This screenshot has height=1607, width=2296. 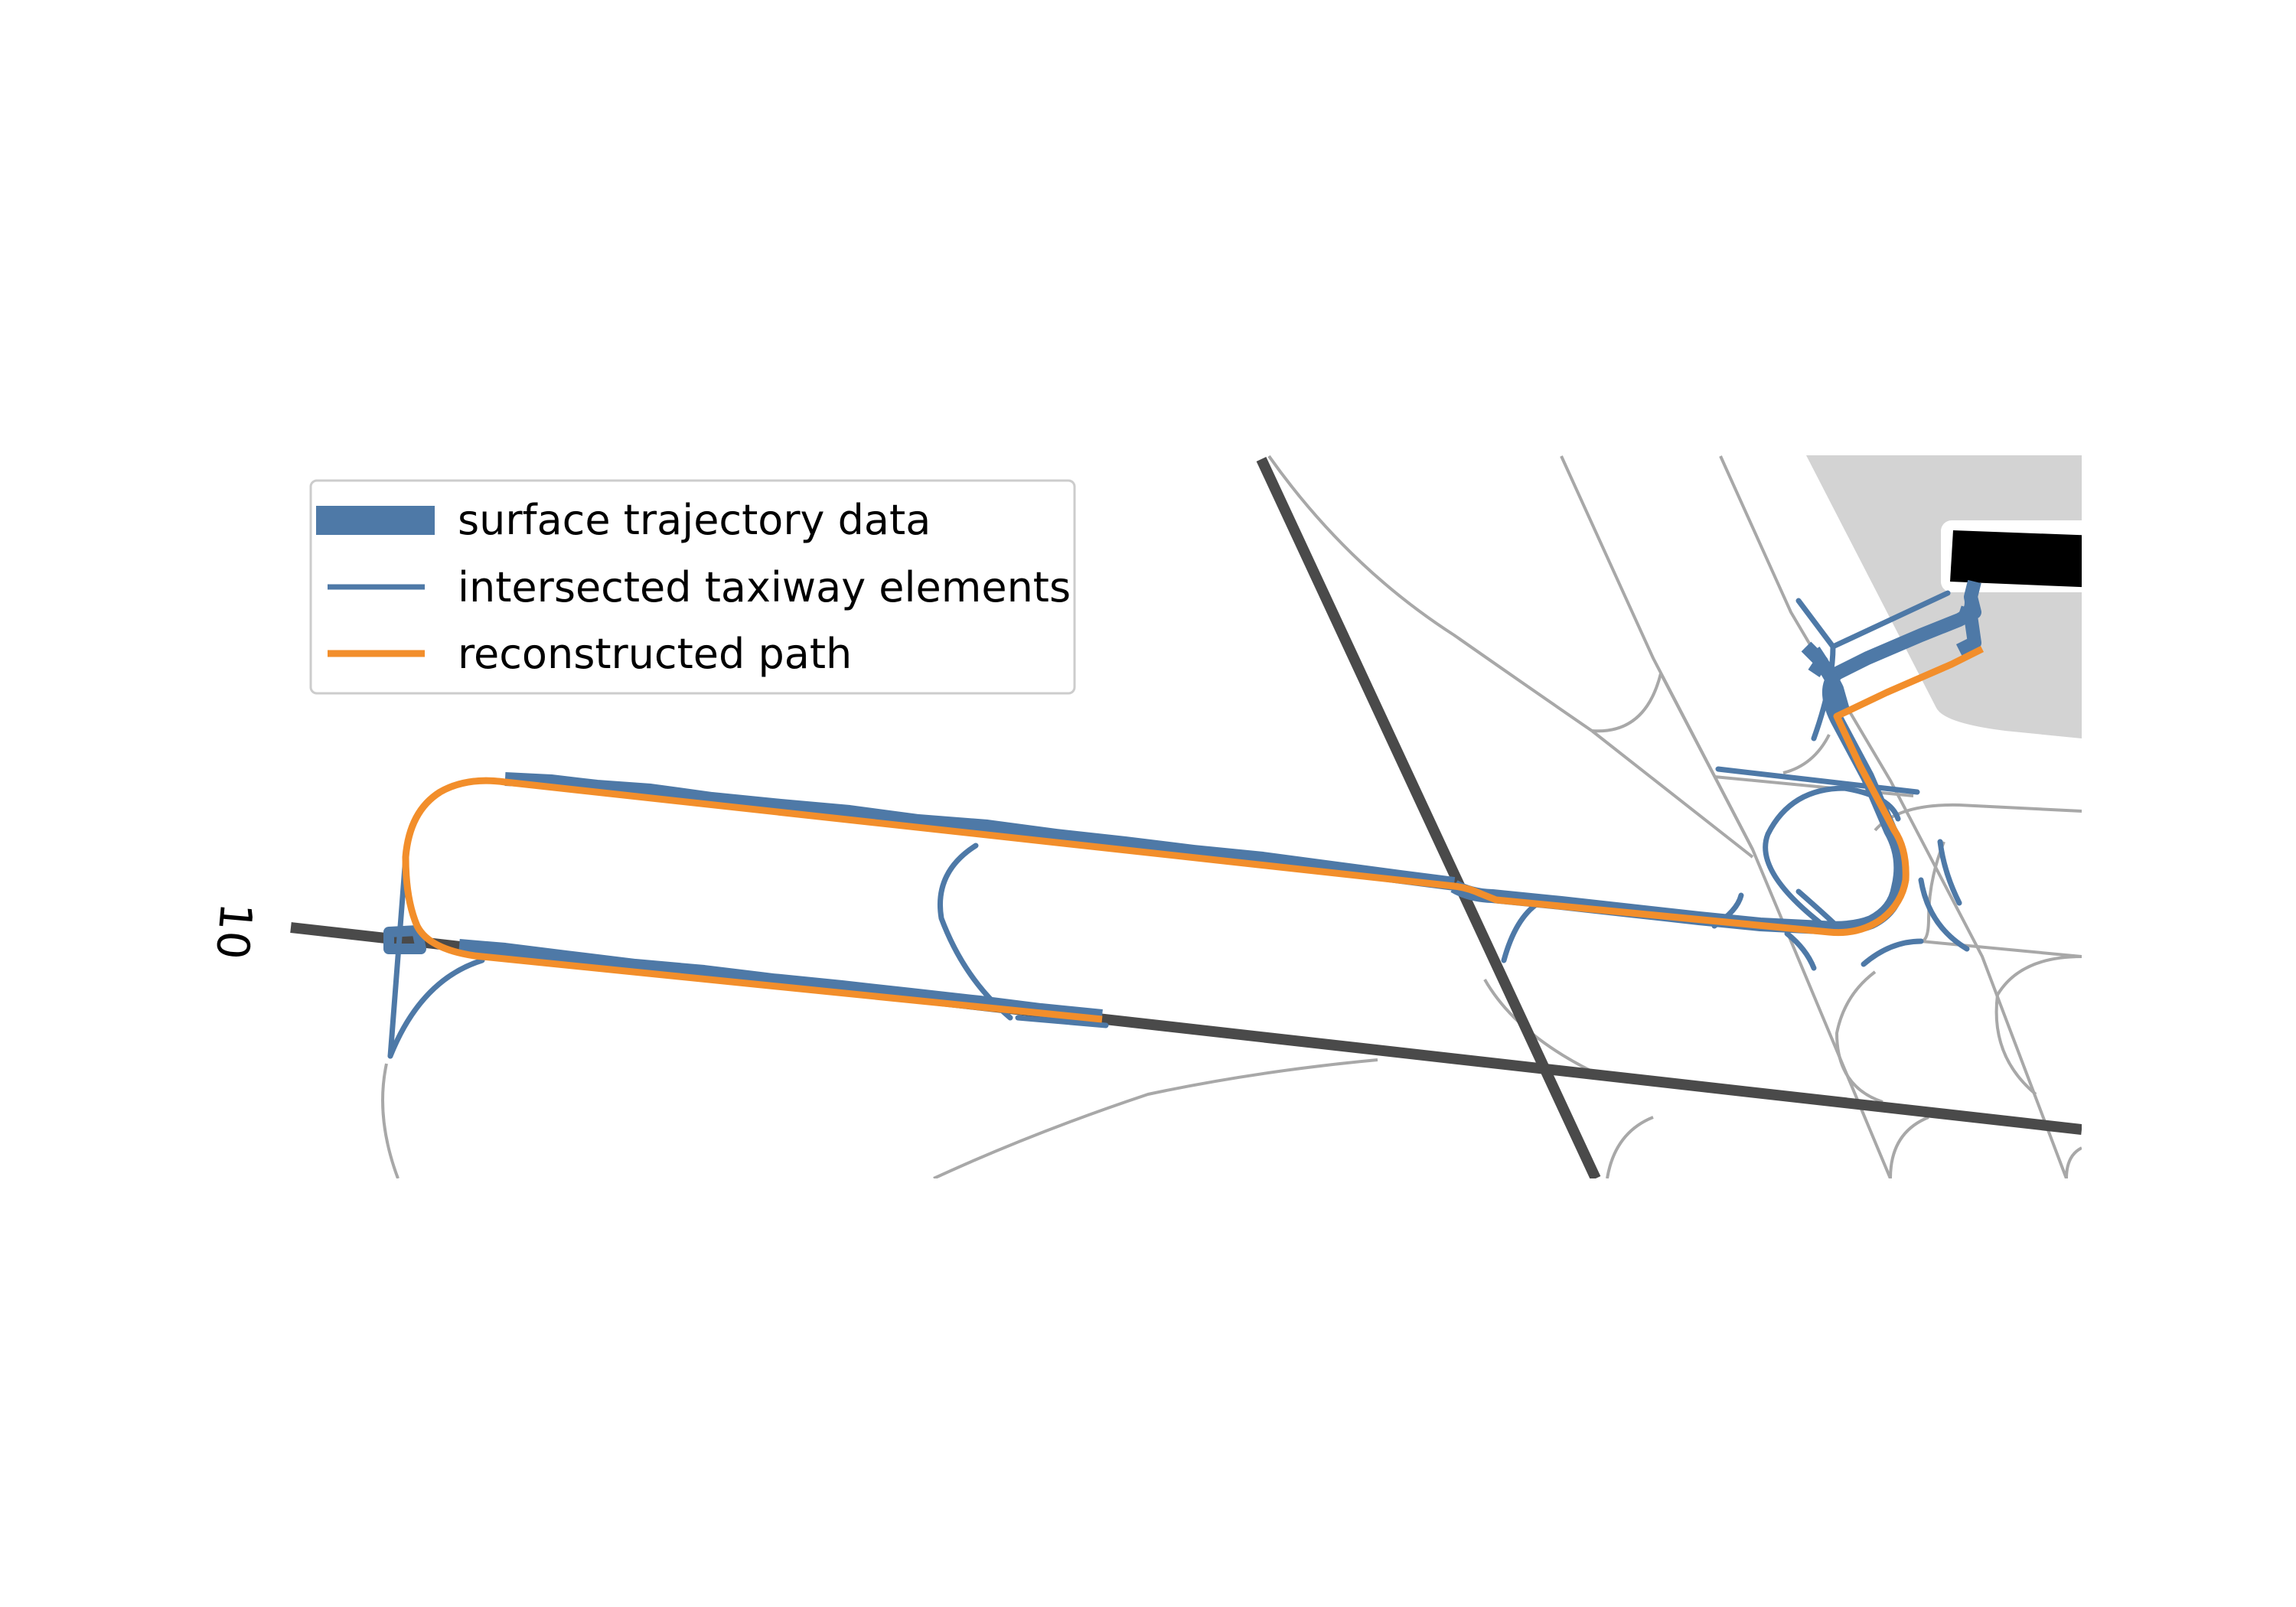 What do you see at coordinates (234, 931) in the screenshot?
I see `runway-label: 10` at bounding box center [234, 931].